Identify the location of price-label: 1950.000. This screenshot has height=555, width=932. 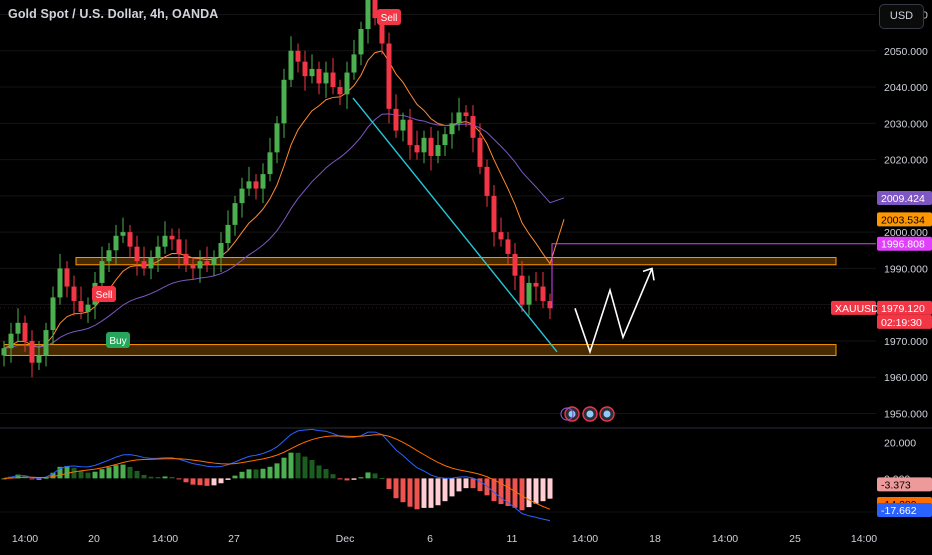
(906, 414).